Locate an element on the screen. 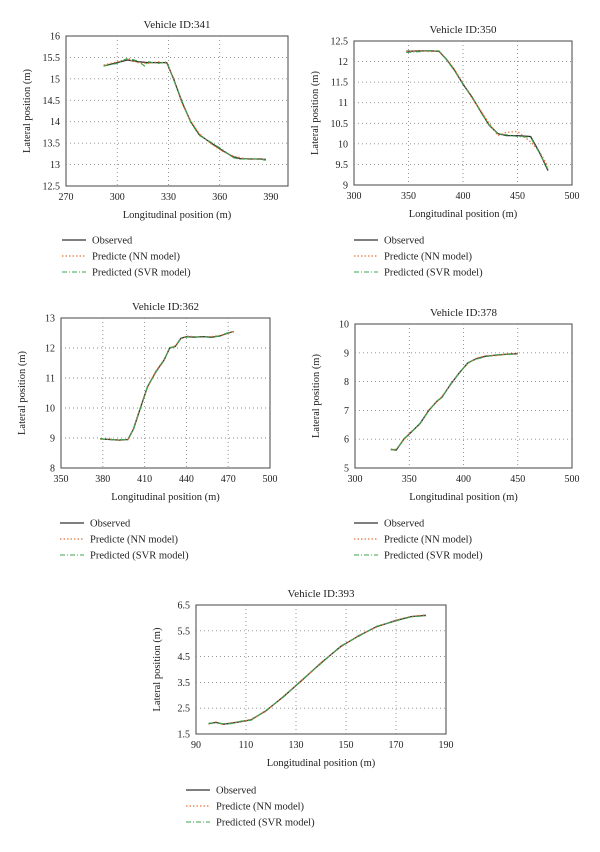  chart-title: Vehicle ID:393 is located at coordinates (321, 594).